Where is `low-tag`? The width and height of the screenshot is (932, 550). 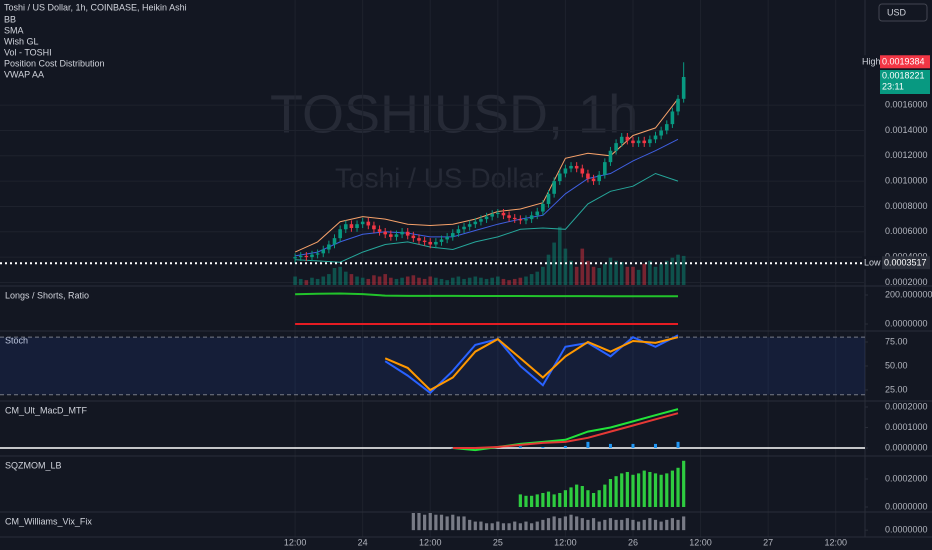
low-tag is located at coordinates (872, 263).